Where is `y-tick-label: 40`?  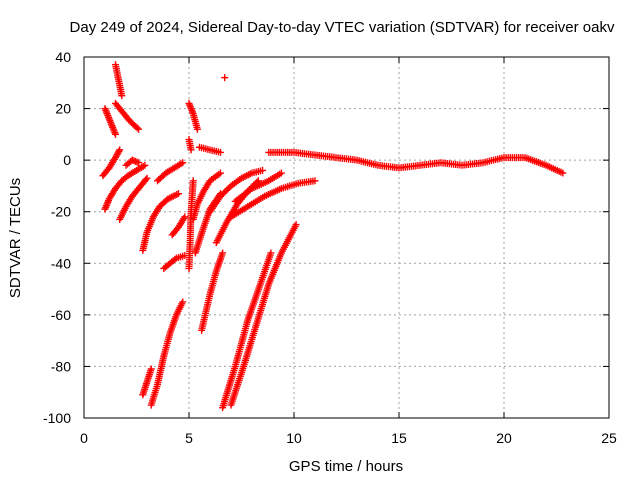
y-tick-label: 40 is located at coordinates (63, 57).